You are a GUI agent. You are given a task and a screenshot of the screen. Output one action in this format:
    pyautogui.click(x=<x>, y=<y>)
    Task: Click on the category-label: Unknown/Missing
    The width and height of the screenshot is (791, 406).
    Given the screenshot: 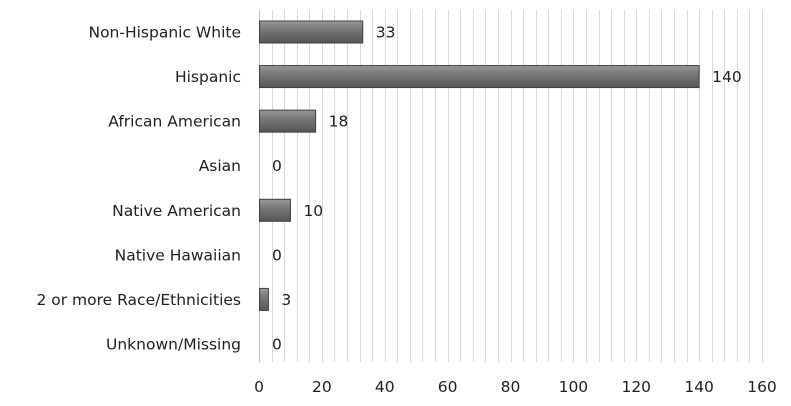 What is the action you would take?
    pyautogui.click(x=173, y=344)
    